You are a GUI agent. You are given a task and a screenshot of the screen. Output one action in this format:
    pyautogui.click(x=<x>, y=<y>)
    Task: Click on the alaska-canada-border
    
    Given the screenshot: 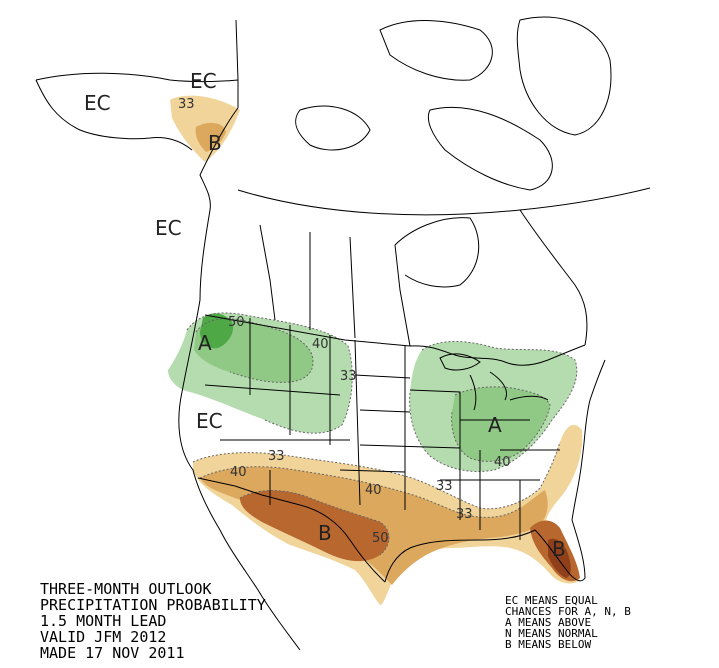 What is the action you would take?
    pyautogui.click(x=237, y=63)
    